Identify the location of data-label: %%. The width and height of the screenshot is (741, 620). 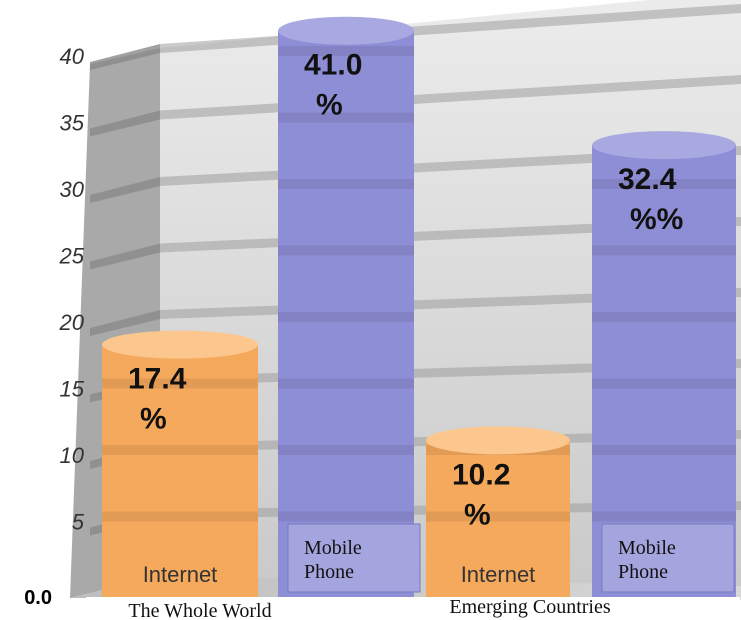
(656, 219).